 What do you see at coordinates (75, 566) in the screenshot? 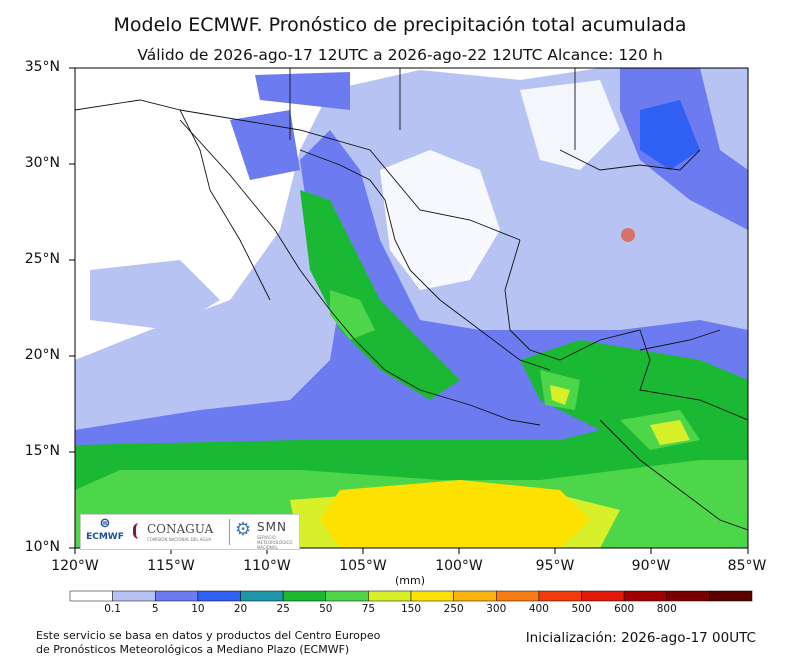
I see `lon-label: 120°W` at bounding box center [75, 566].